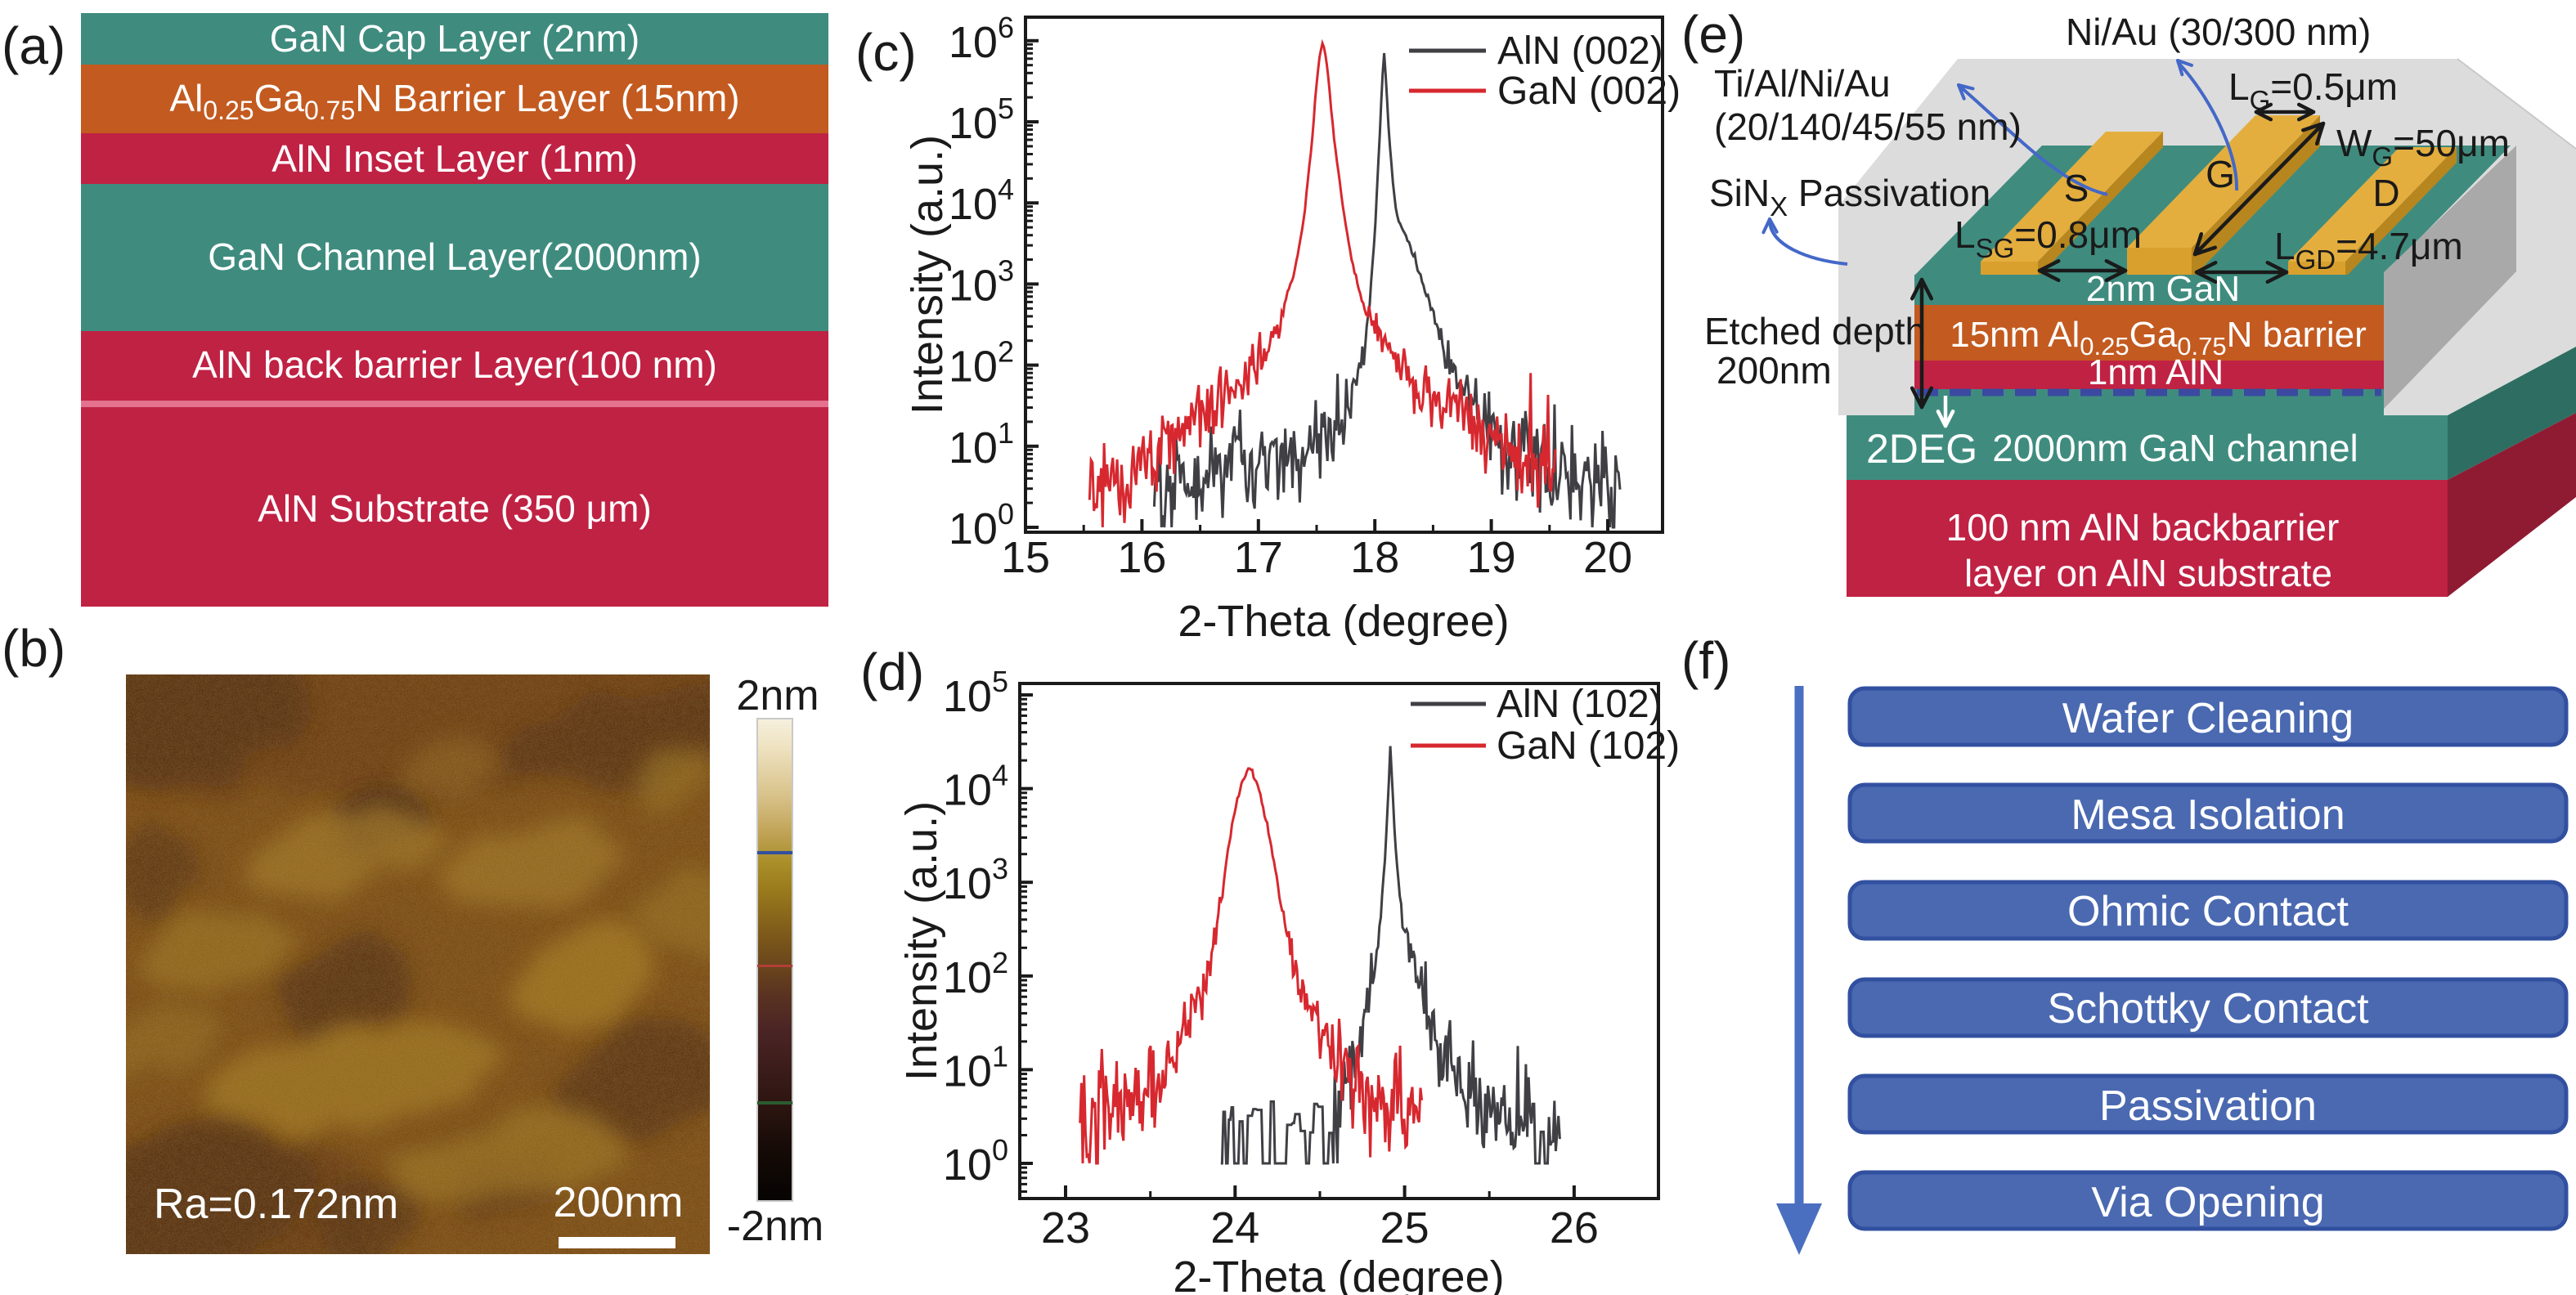 This screenshot has width=2576, height=1295. What do you see at coordinates (2143, 527) in the screenshot?
I see `svg-text: 100 nm AlN backbarrier` at bounding box center [2143, 527].